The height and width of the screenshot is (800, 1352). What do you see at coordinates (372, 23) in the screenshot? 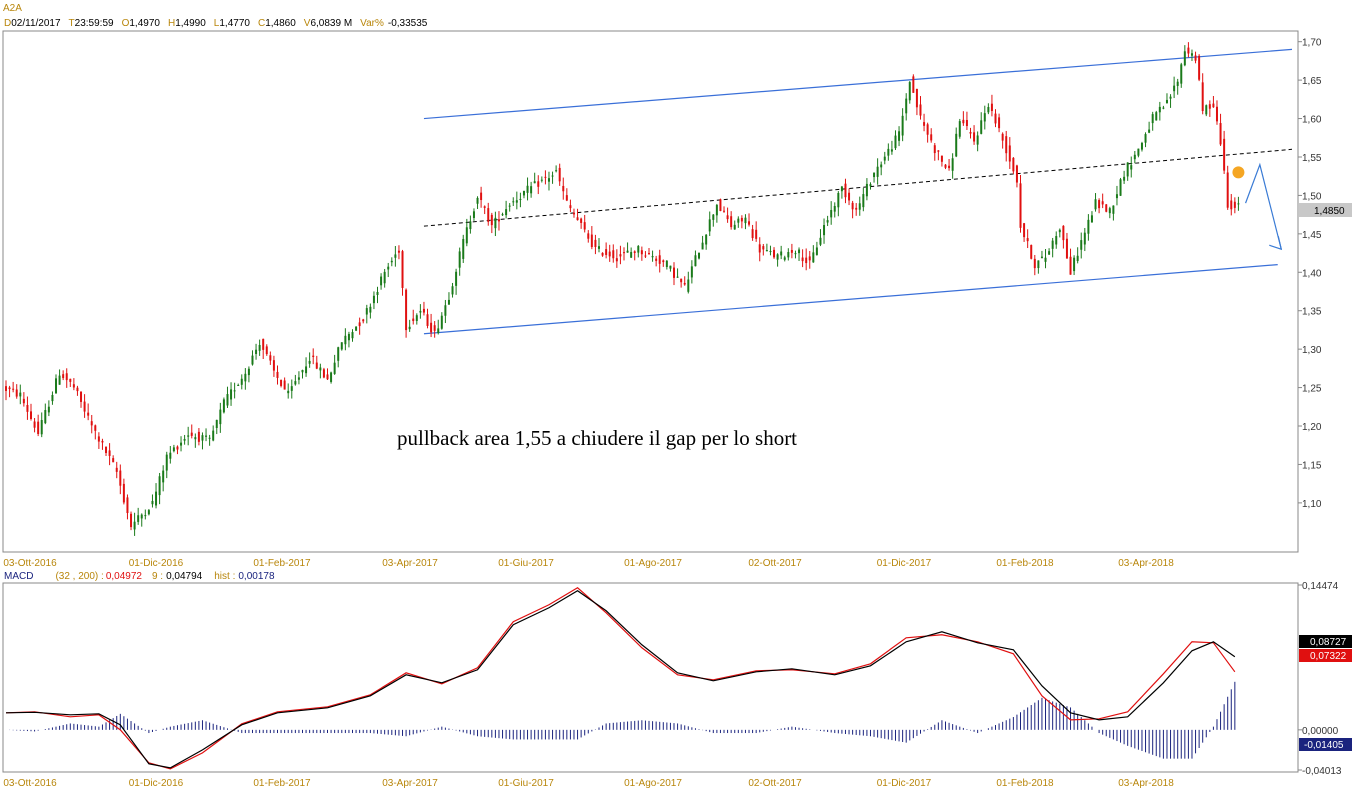
I see `var-key: Var%` at bounding box center [372, 23].